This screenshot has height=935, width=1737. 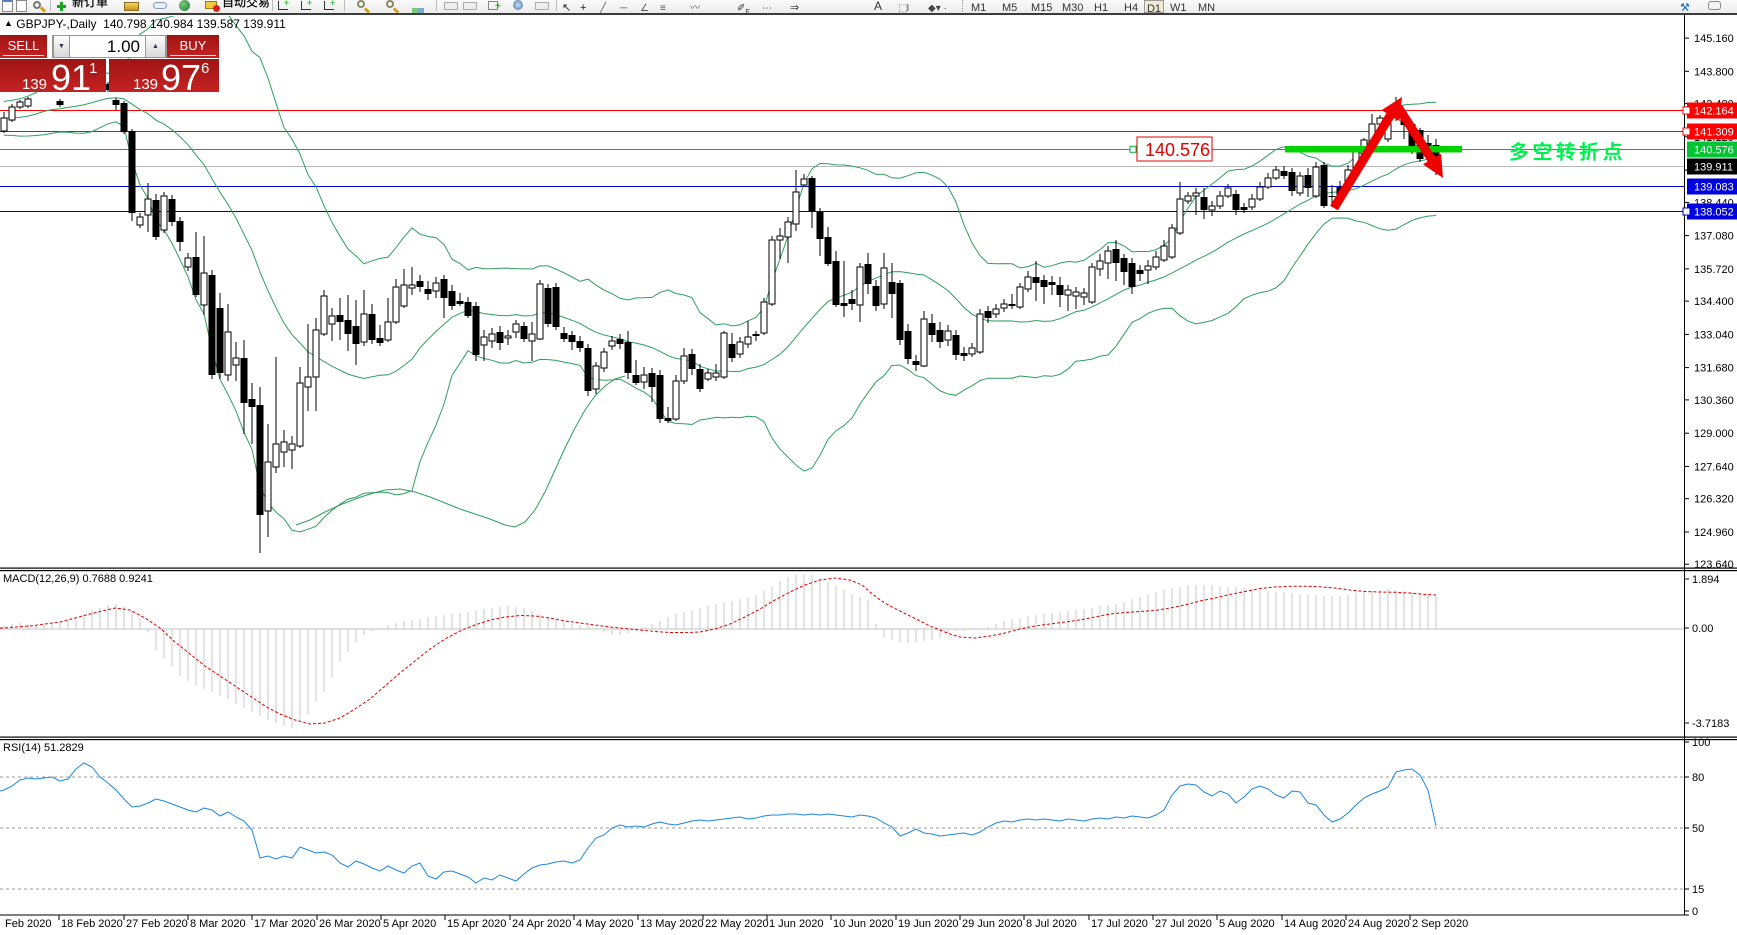 I want to click on svg-text: 139.083, so click(x=1714, y=188).